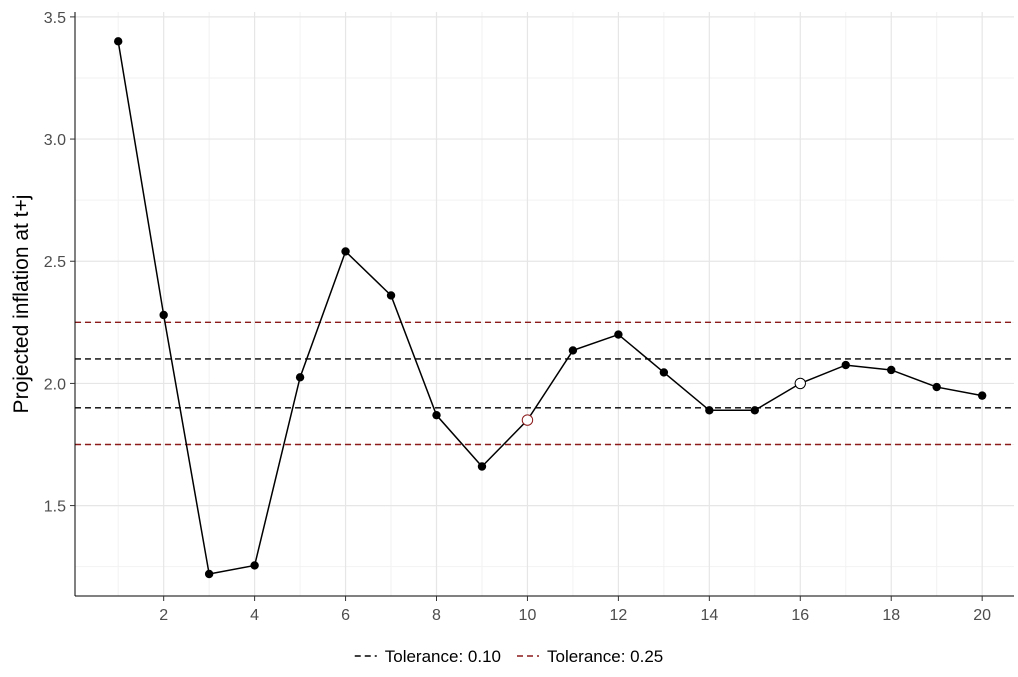 The image size is (1018, 677). Describe the element at coordinates (55, 18) in the screenshot. I see `y-tick-label: 3.5` at that location.